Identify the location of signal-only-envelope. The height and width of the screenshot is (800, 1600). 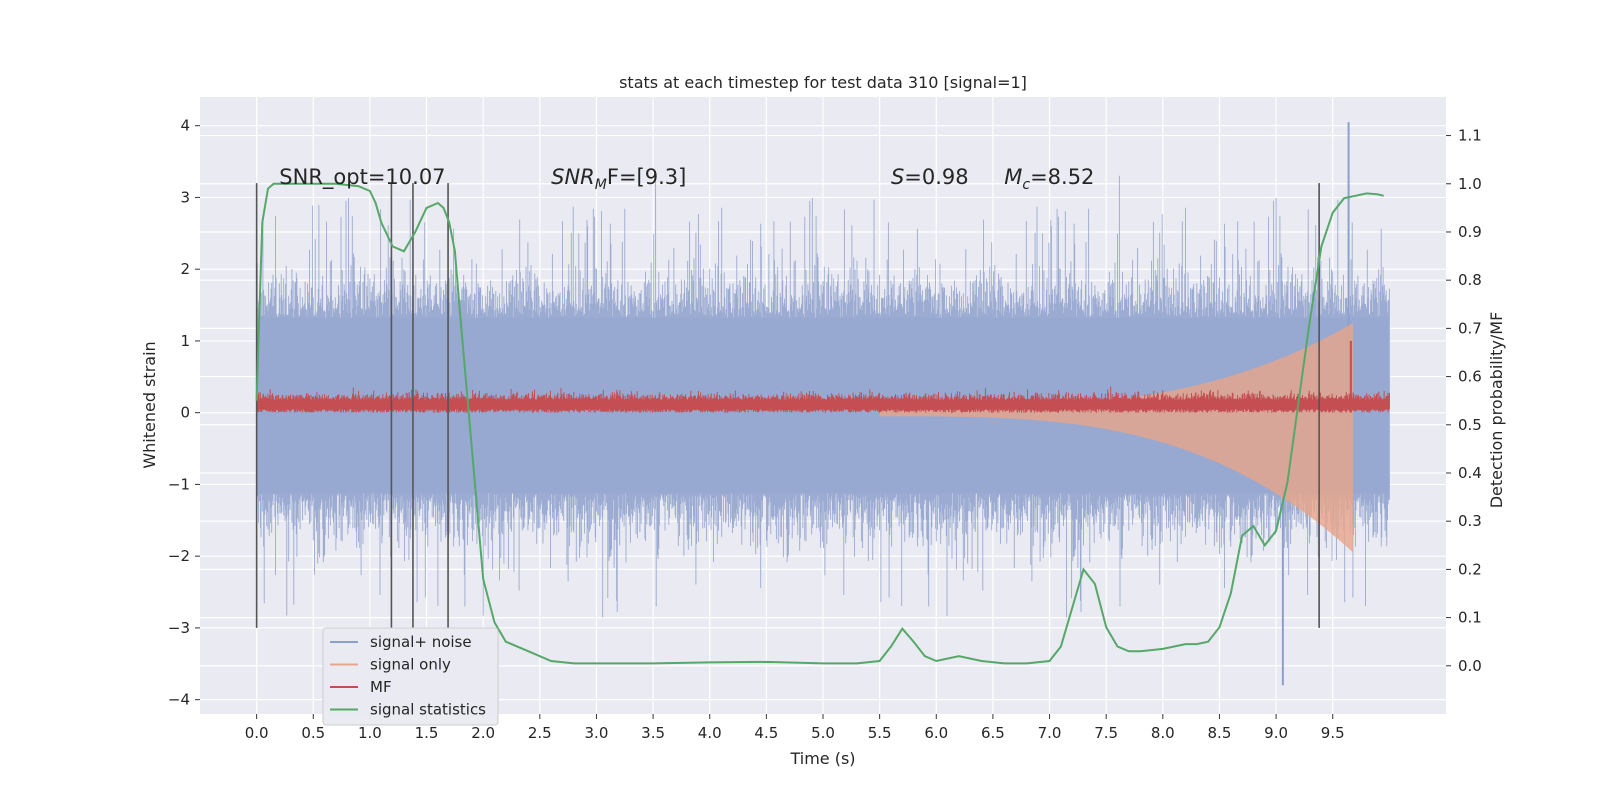
(1116, 438).